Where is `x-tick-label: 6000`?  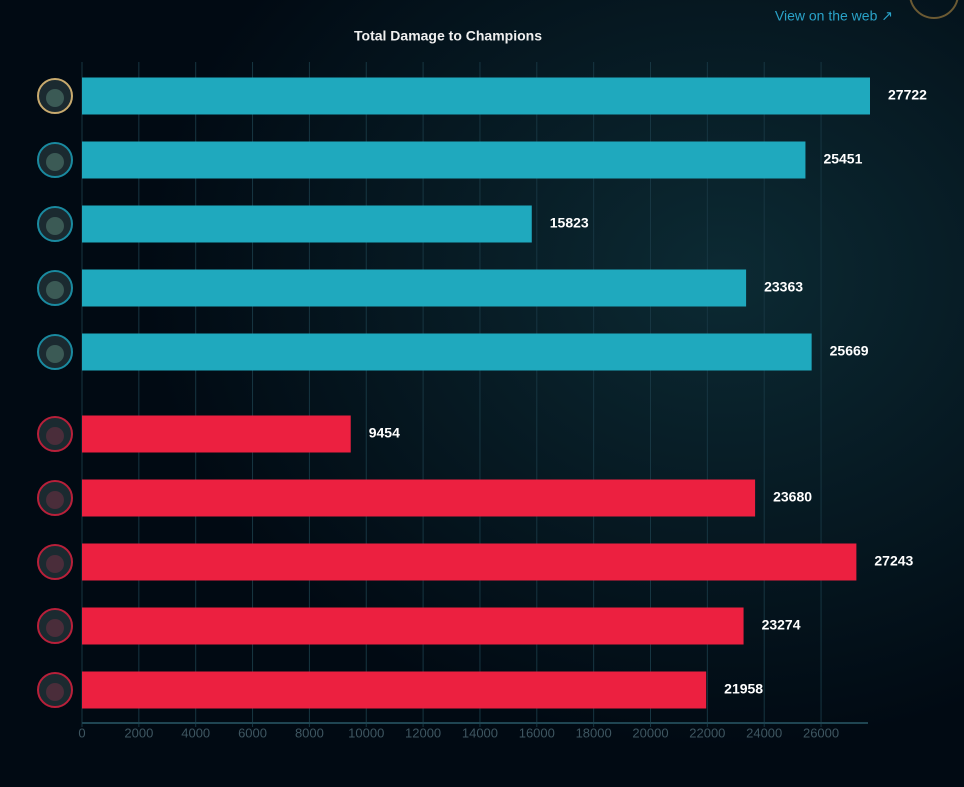
x-tick-label: 6000 is located at coordinates (252, 732).